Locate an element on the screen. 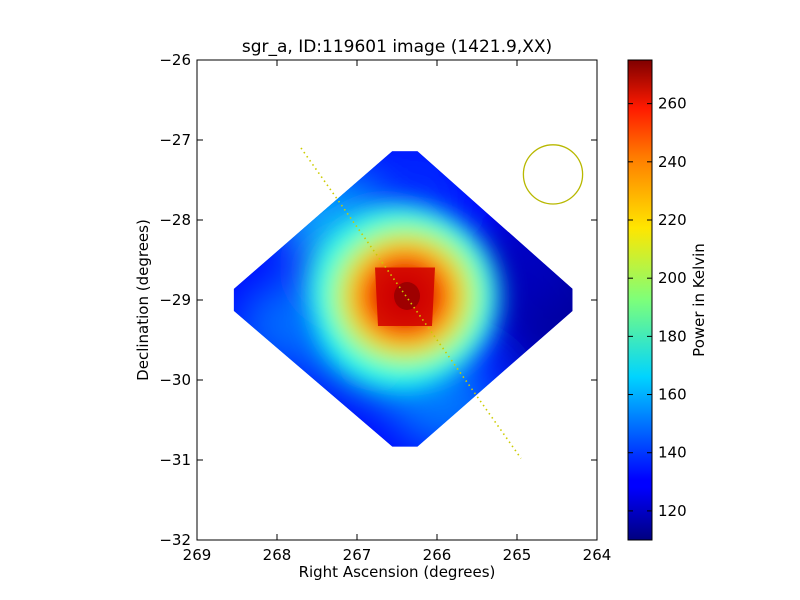  colorbar-tick-label: 200 is located at coordinates (672, 278).